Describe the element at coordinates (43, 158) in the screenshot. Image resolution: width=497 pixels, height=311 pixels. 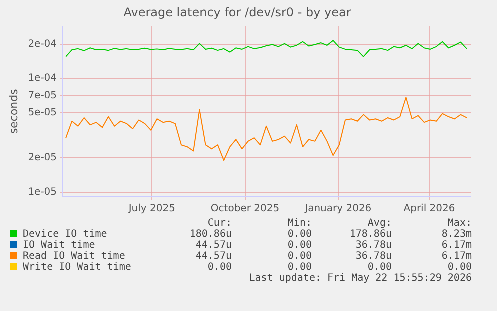
I see `y-tick-label: 2e-05` at that location.